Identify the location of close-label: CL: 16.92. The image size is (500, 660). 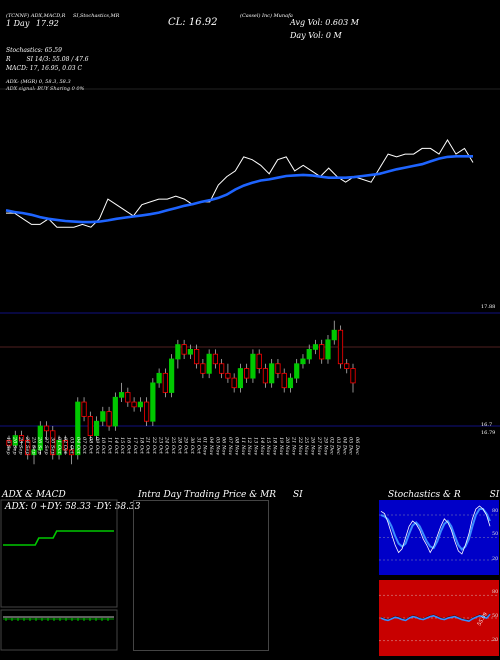
(193, 22).